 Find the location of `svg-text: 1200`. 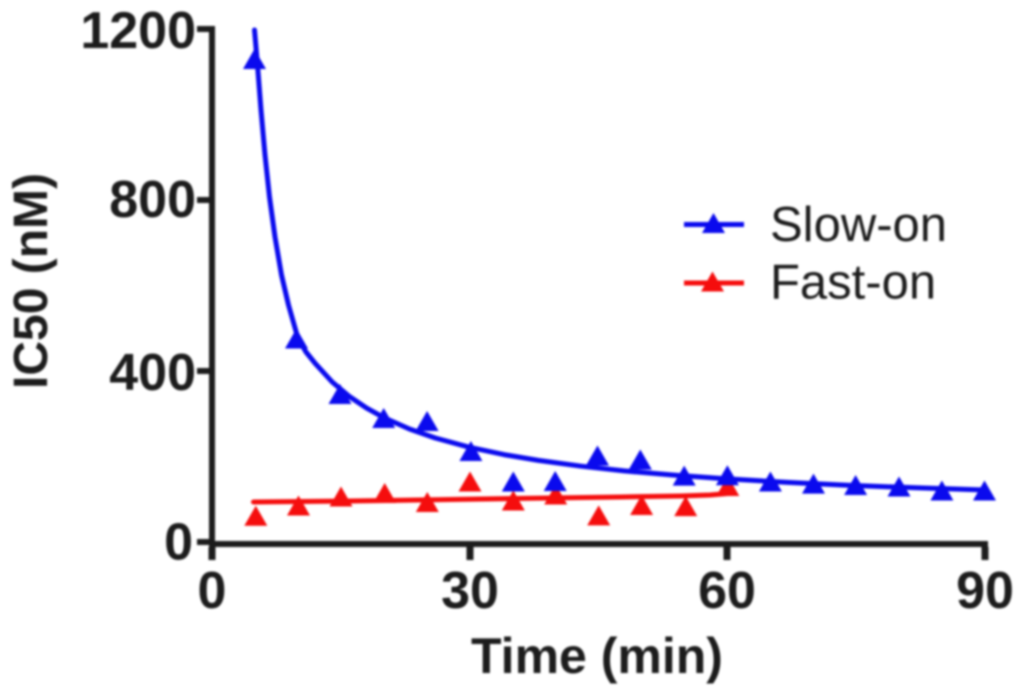

svg-text: 1200 is located at coordinates (138, 31).